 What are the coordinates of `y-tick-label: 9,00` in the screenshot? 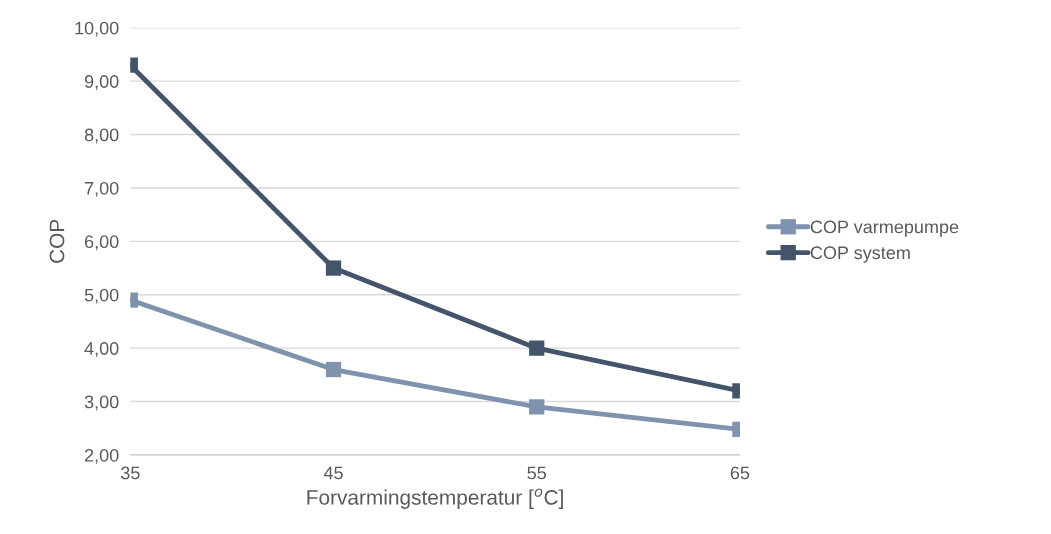 It's located at (101, 83).